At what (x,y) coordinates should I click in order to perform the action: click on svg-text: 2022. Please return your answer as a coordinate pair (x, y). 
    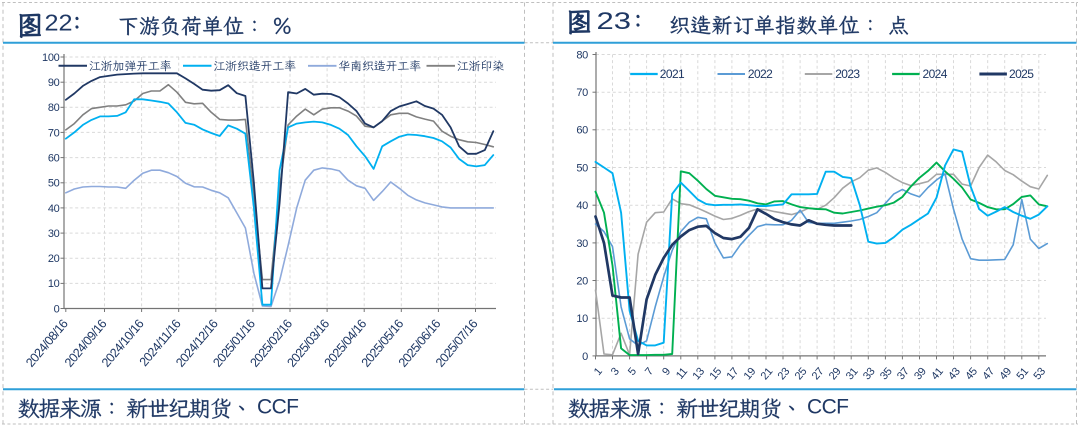
    Looking at the image, I should click on (760, 74).